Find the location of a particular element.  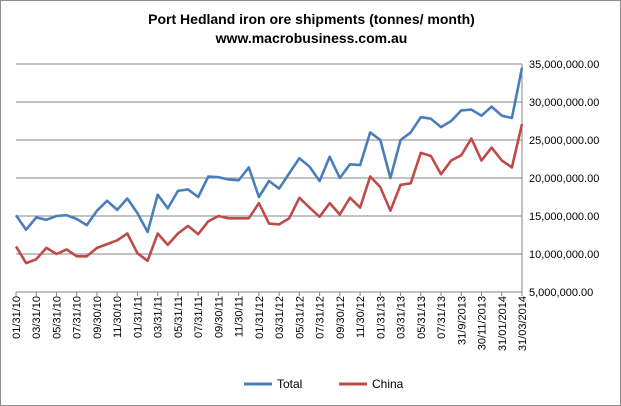

y-tick-label: 20,000,000.00 is located at coordinates (564, 179).